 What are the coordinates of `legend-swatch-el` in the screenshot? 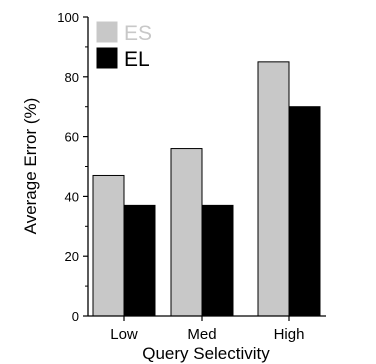 It's located at (107, 58).